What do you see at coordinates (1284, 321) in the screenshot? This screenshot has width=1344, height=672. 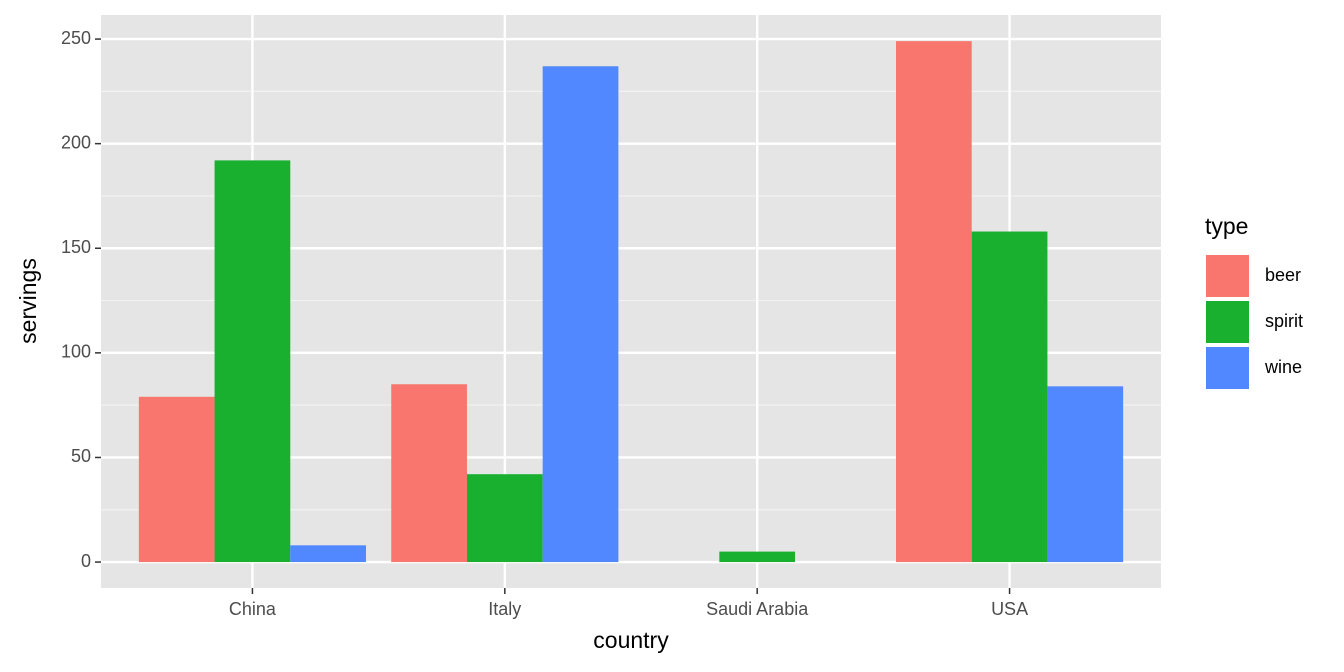 I see `legend-label: spirit` at bounding box center [1284, 321].